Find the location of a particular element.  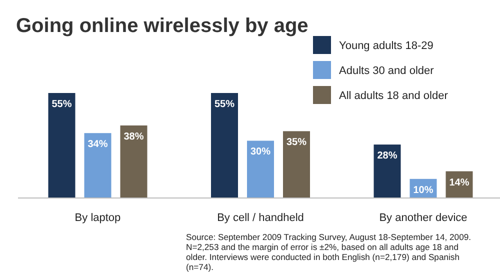

legend-label: Young adults 18-29 is located at coordinates (386, 46).